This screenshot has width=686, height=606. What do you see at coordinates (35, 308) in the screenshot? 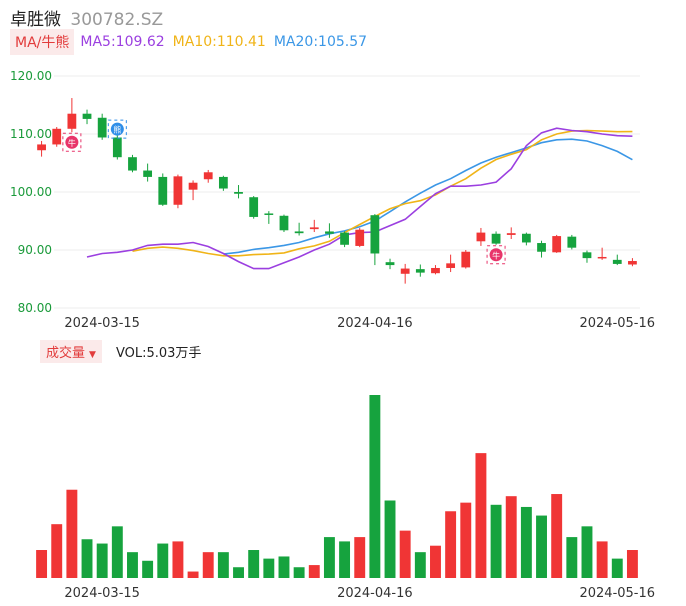
I see `y-tick-label: 80.00` at bounding box center [35, 308].